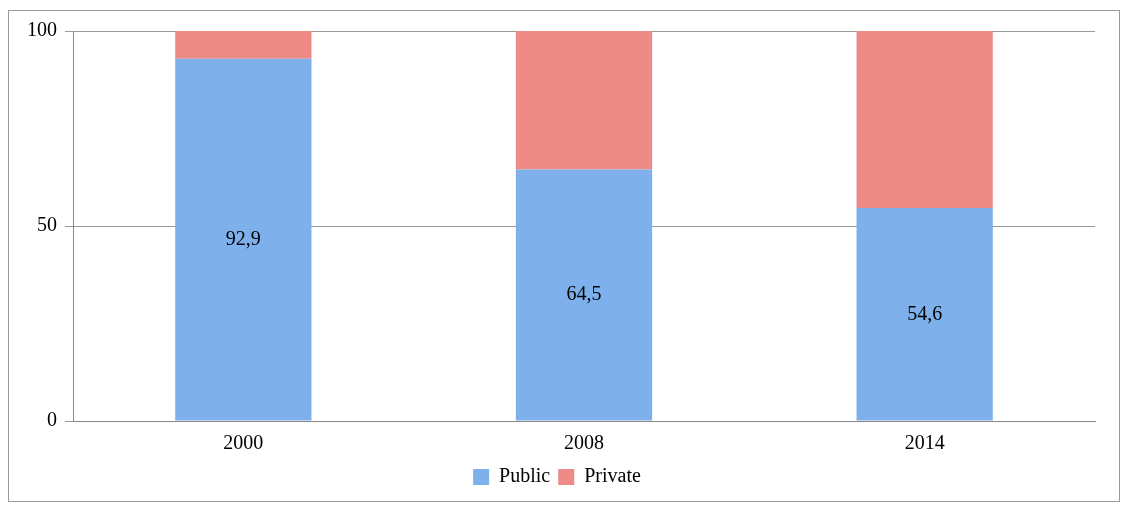  What do you see at coordinates (584, 442) in the screenshot?
I see `x-tick-label: 2008` at bounding box center [584, 442].